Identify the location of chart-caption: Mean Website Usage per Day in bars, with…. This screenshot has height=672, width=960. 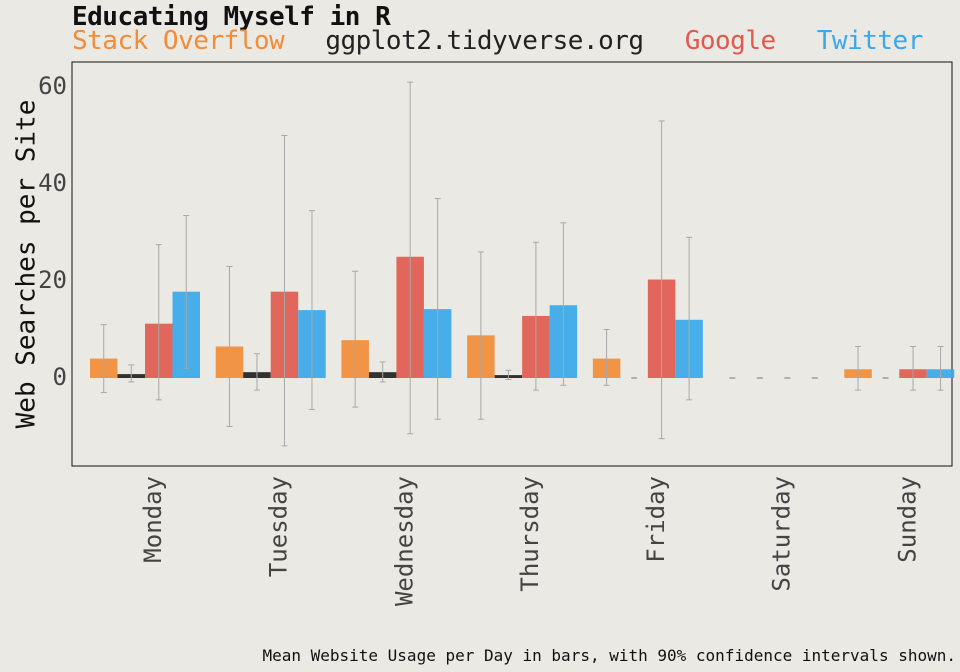
(609, 655).